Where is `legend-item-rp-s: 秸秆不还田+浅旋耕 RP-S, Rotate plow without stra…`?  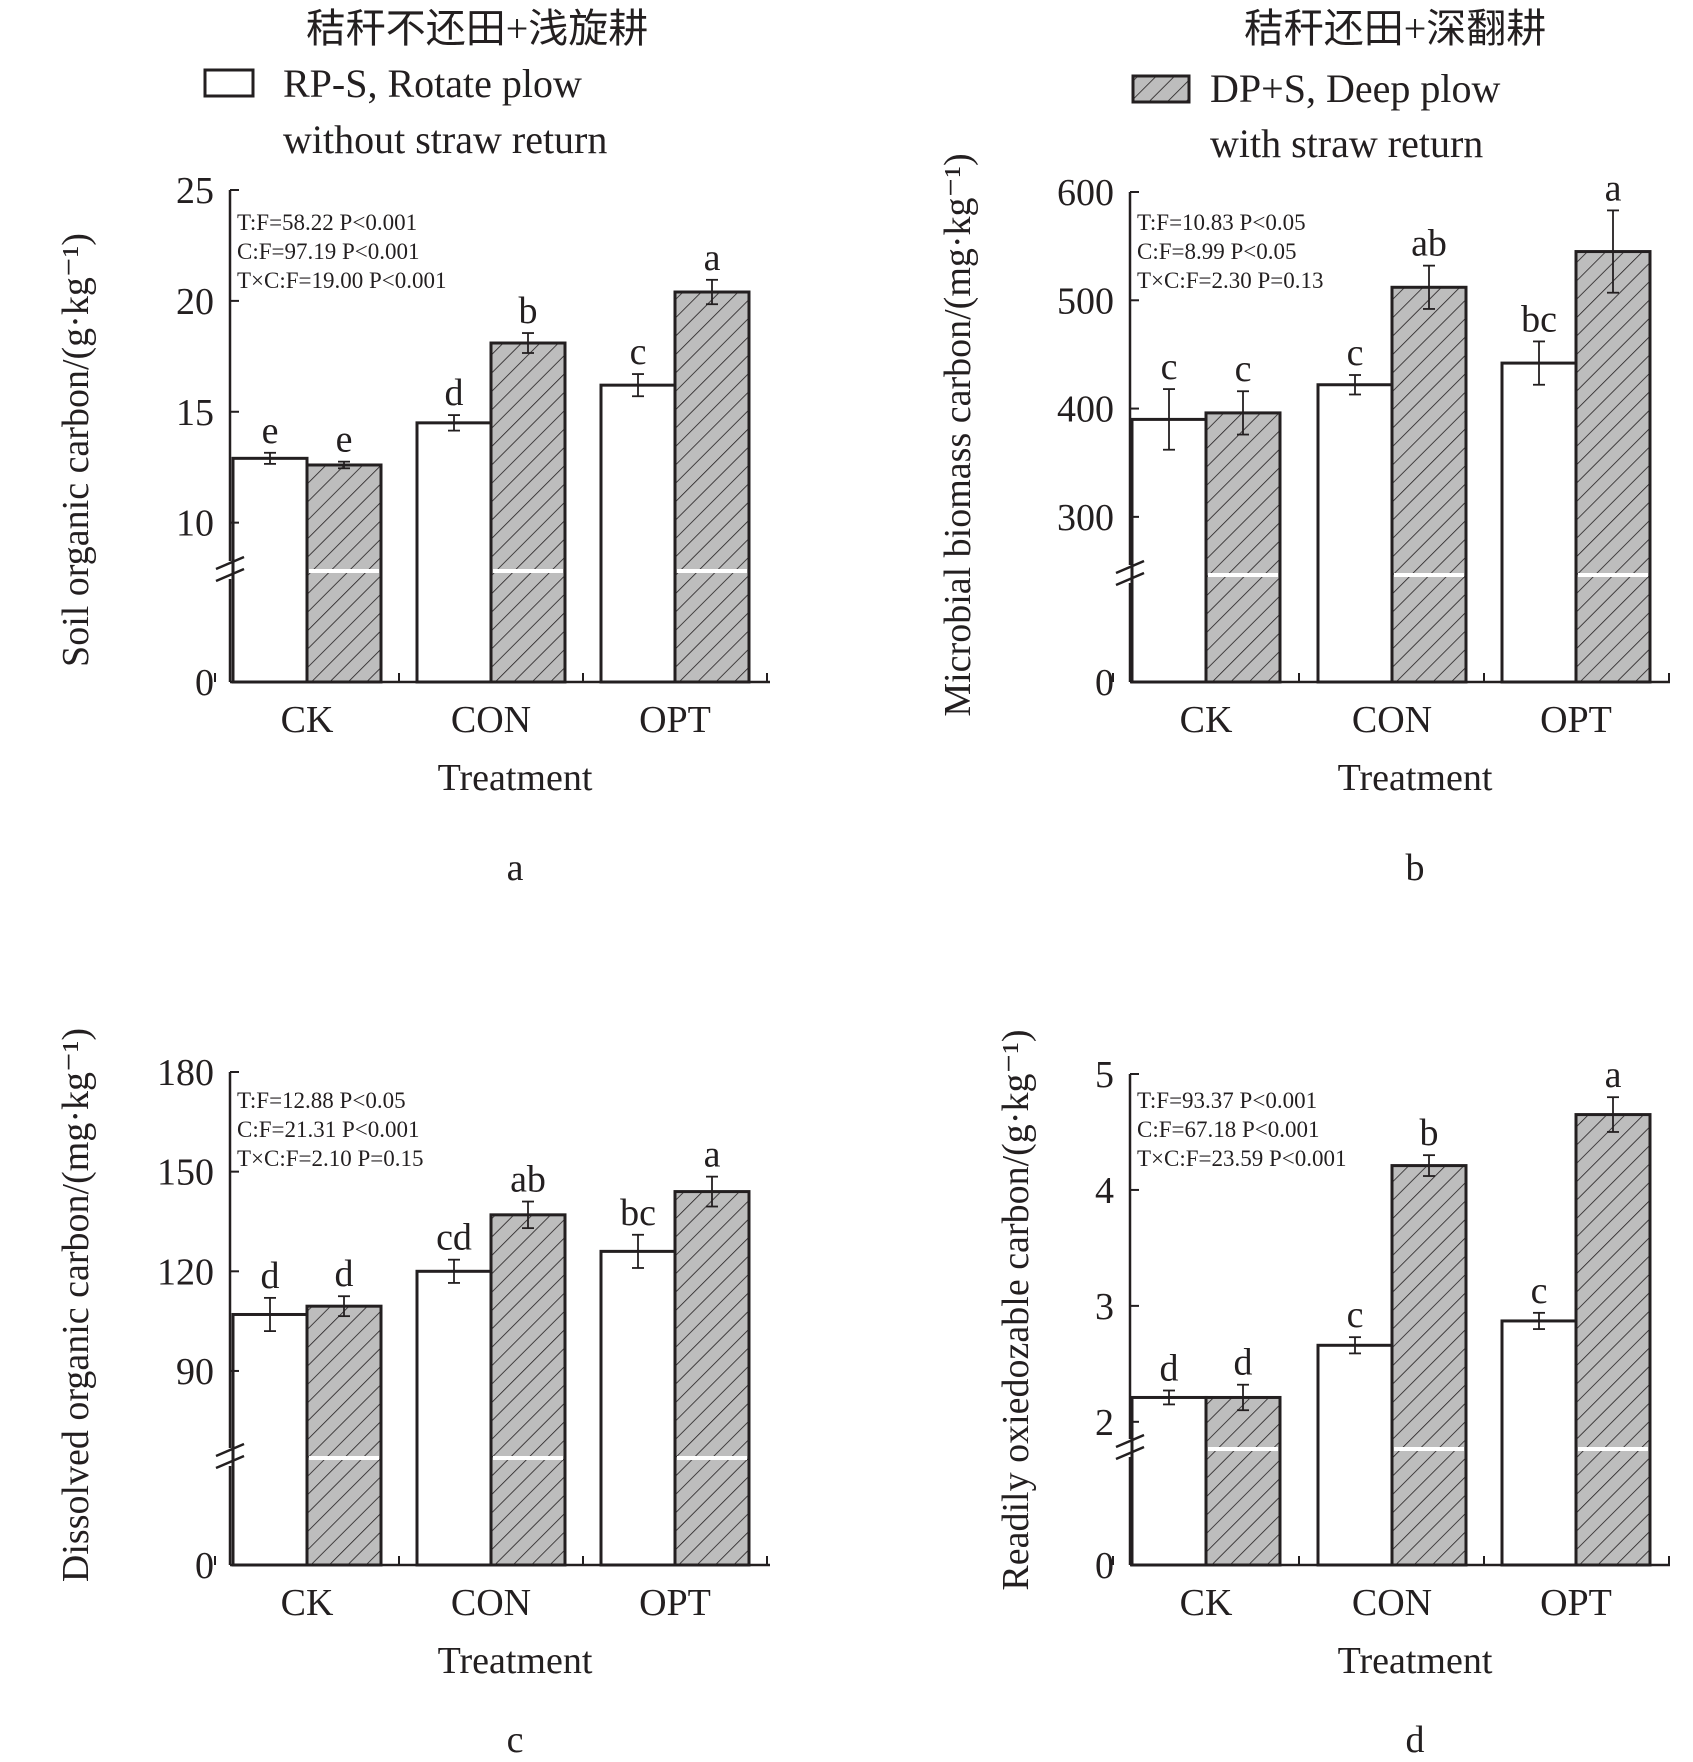 legend-item-rp-s: 秸秆不还田+浅旋耕 RP-S, Rotate plow without stra… is located at coordinates (426, 84).